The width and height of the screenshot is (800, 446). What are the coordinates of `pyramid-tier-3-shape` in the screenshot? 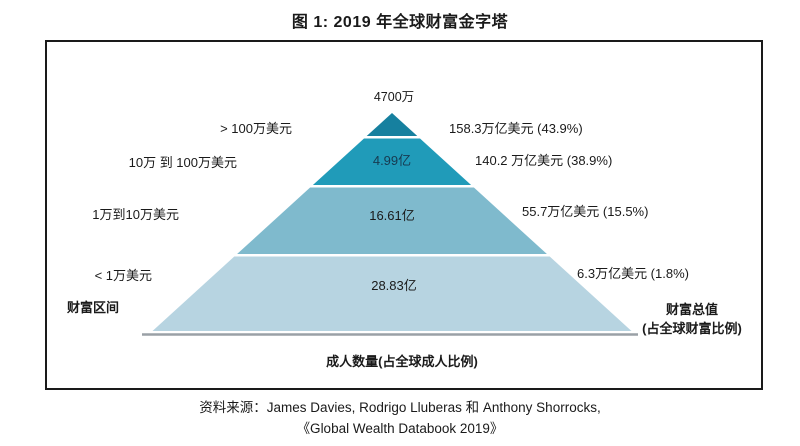 It's located at (392, 220).